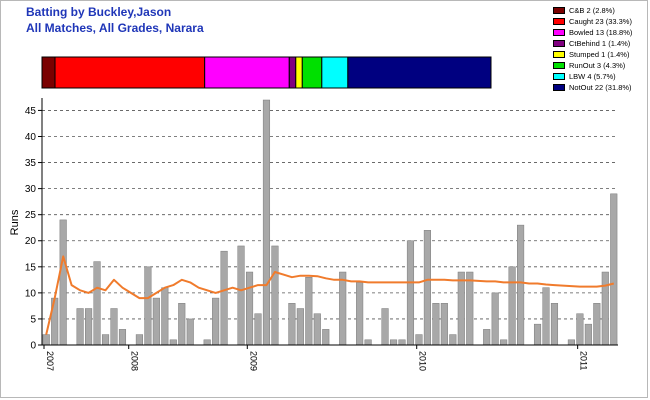 This screenshot has height=400, width=650. What do you see at coordinates (31, 293) in the screenshot?
I see `y-tick-label-2: 10` at bounding box center [31, 293].